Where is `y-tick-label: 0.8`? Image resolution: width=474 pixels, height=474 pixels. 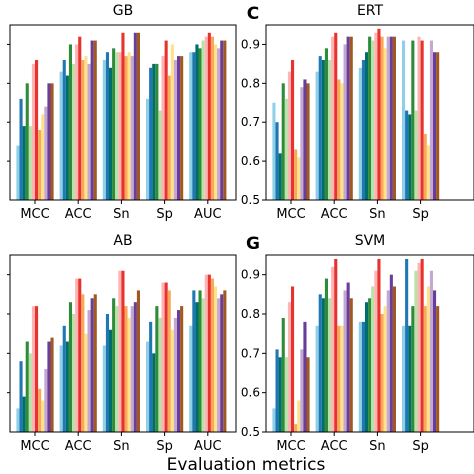
y-tick-label: 0.8 is located at coordinates (250, 83).